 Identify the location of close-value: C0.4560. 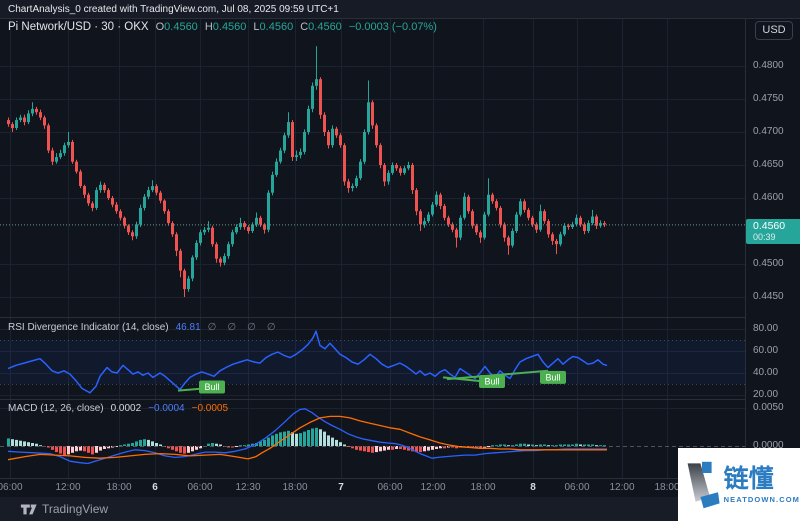
(321, 27).